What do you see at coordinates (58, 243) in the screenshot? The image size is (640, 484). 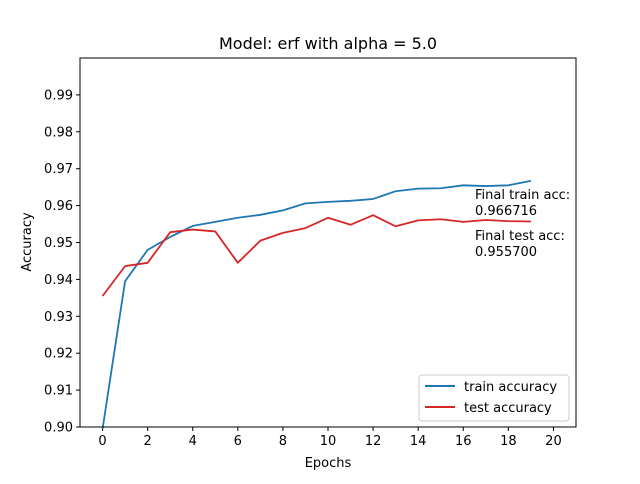 I see `y-tick-label: 0.95` at bounding box center [58, 243].